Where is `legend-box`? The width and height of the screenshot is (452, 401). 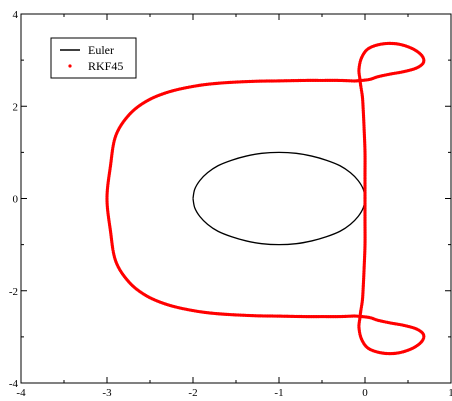
legend-box is located at coordinates (93, 58).